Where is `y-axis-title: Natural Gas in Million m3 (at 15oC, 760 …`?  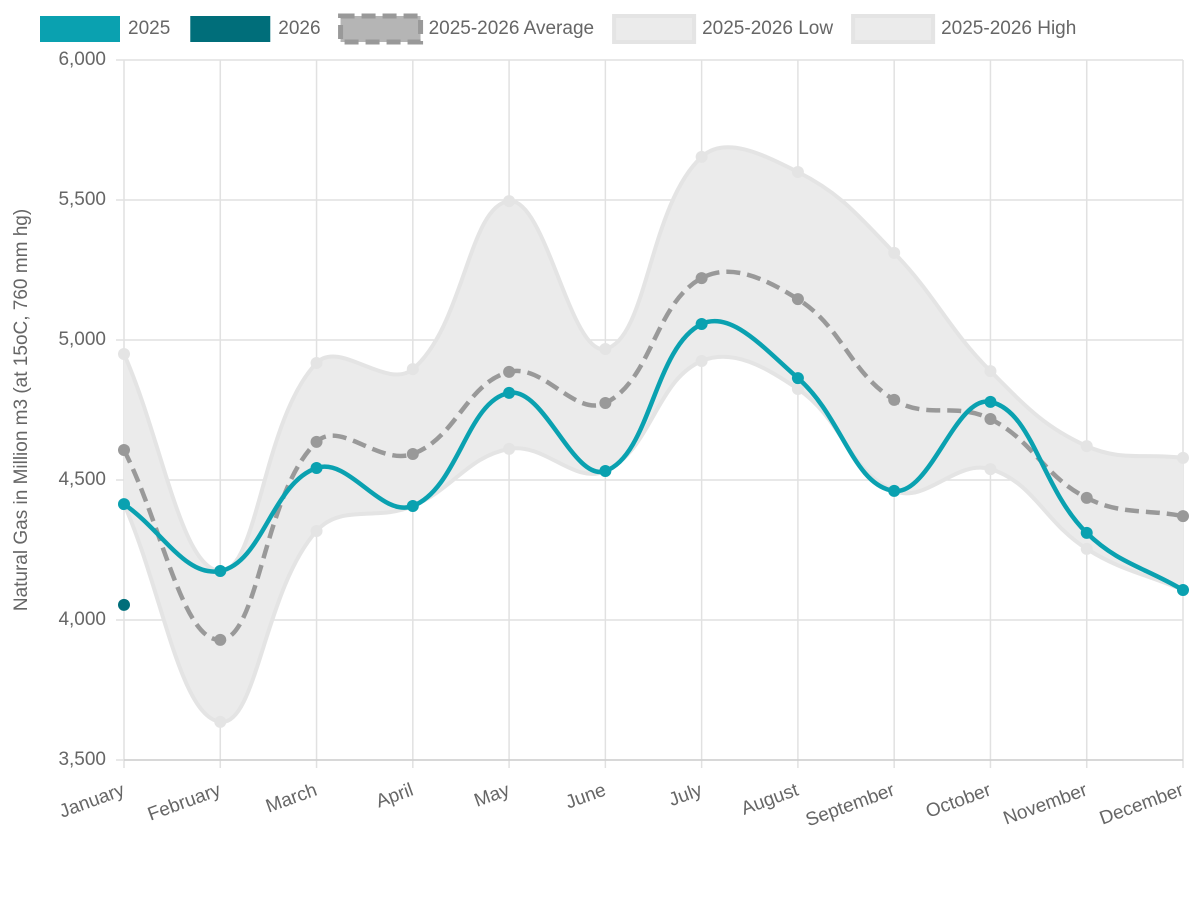
y-axis-title: Natural Gas in Million m3 (at 15oC, 760 … is located at coordinates (21, 410).